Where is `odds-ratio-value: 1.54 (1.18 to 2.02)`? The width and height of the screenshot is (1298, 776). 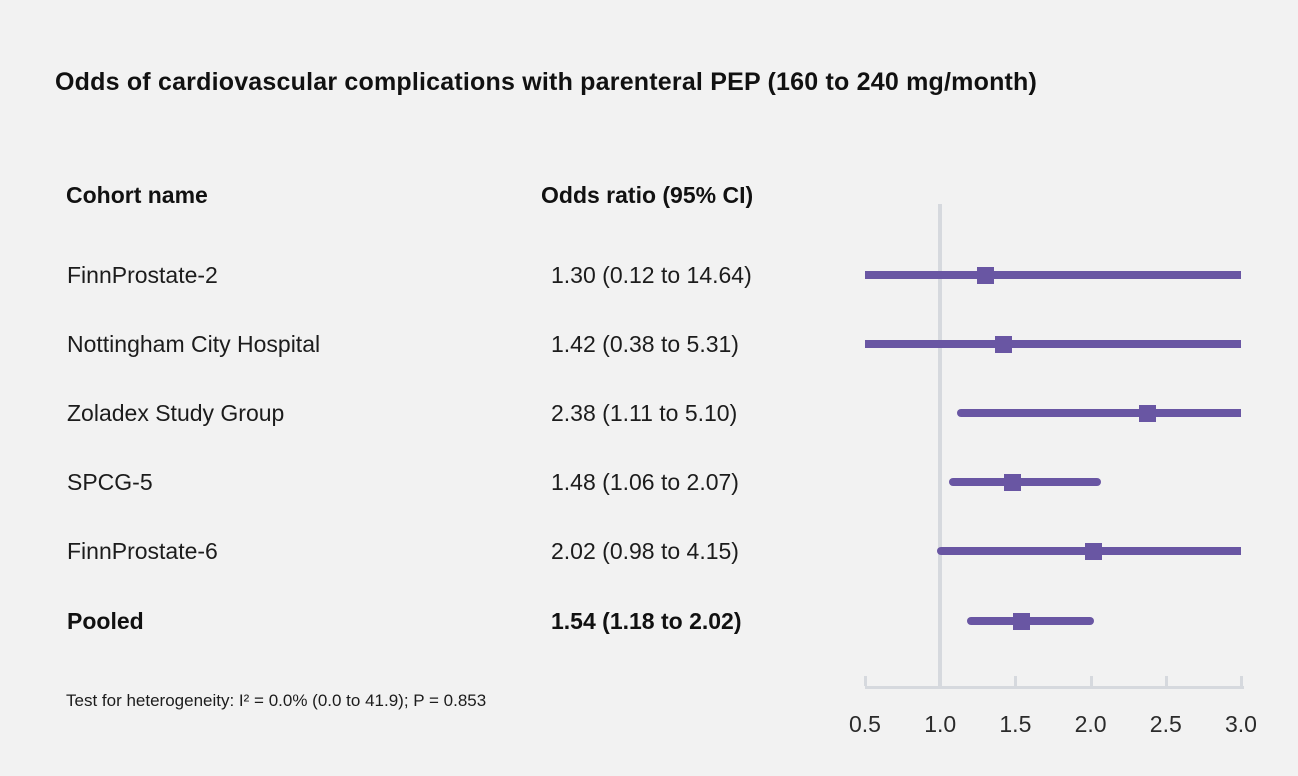
odds-ratio-value: 1.54 (1.18 to 2.02) is located at coordinates (646, 621).